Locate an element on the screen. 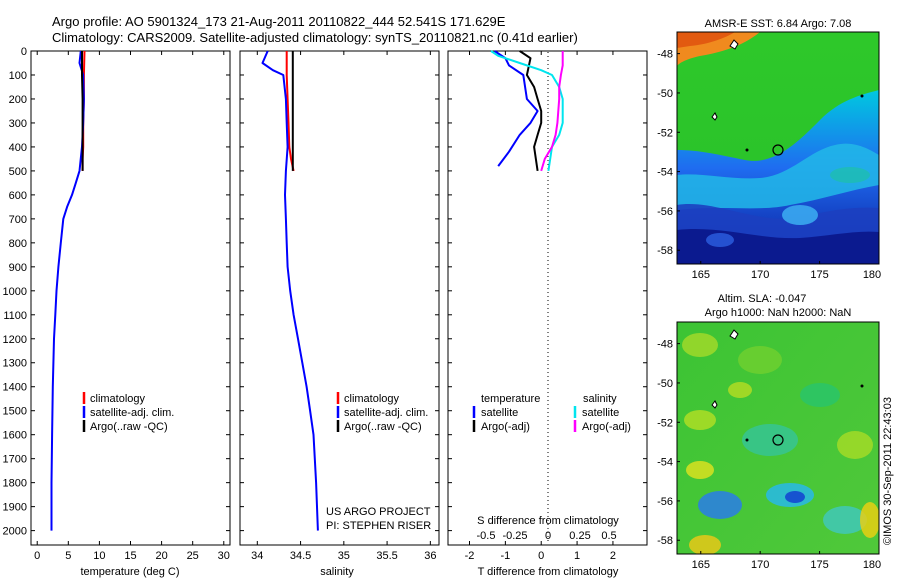 The height and width of the screenshot is (580, 900). s-tick-label: -0.25 is located at coordinates (514, 536).